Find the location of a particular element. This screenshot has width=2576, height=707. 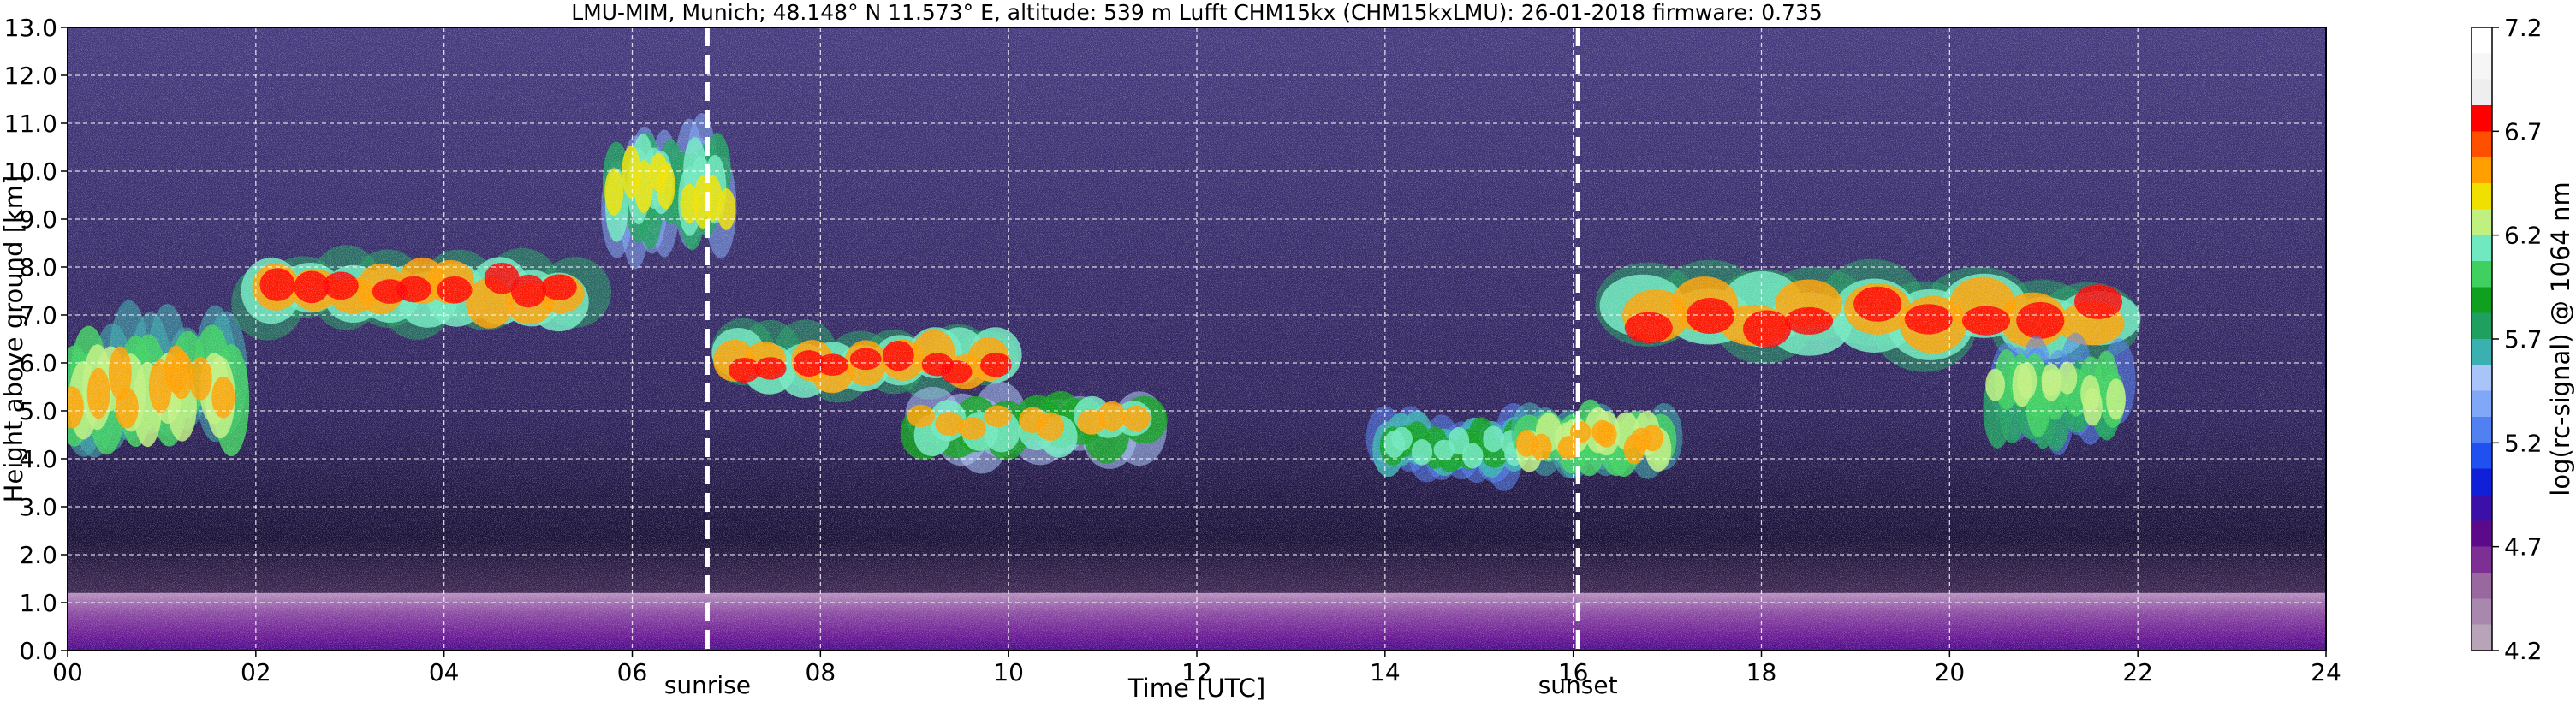

colorbar-tick-label: 5.7 is located at coordinates (2523, 339).